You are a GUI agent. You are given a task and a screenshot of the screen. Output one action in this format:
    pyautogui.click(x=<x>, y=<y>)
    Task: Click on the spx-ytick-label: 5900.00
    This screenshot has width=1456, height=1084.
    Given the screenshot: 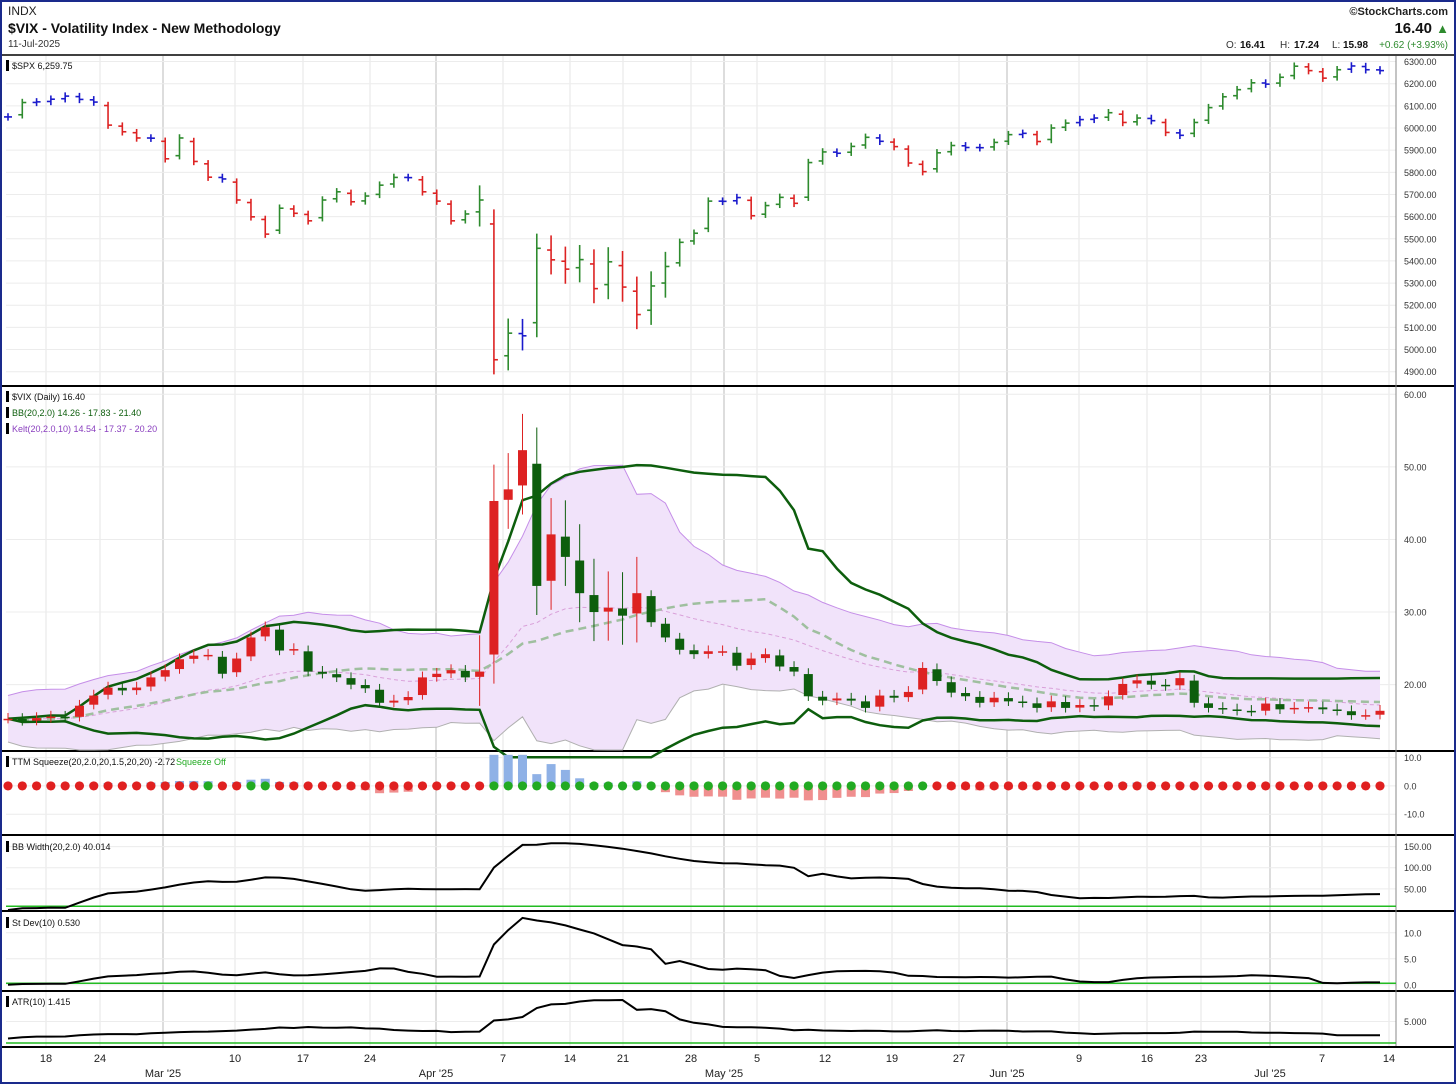 What is the action you would take?
    pyautogui.click(x=1420, y=151)
    